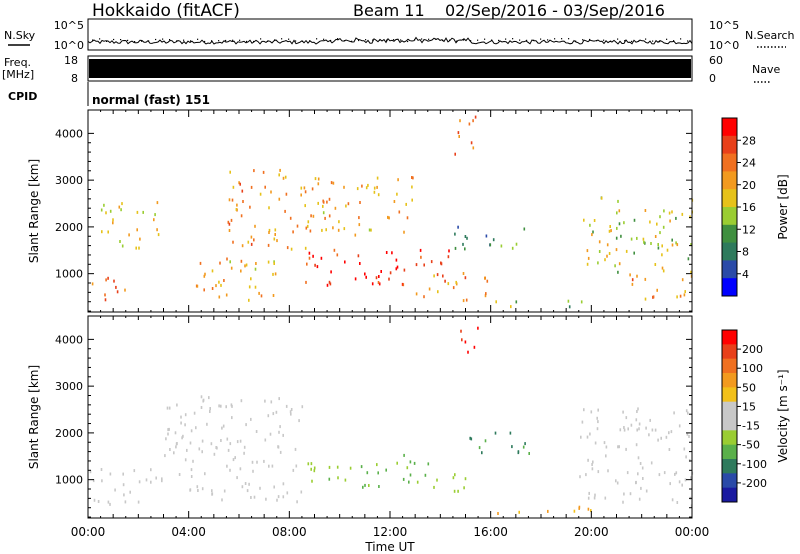 This screenshot has width=800, height=554. I want to click on velocity-y-tick-label: 4000, so click(69, 339).